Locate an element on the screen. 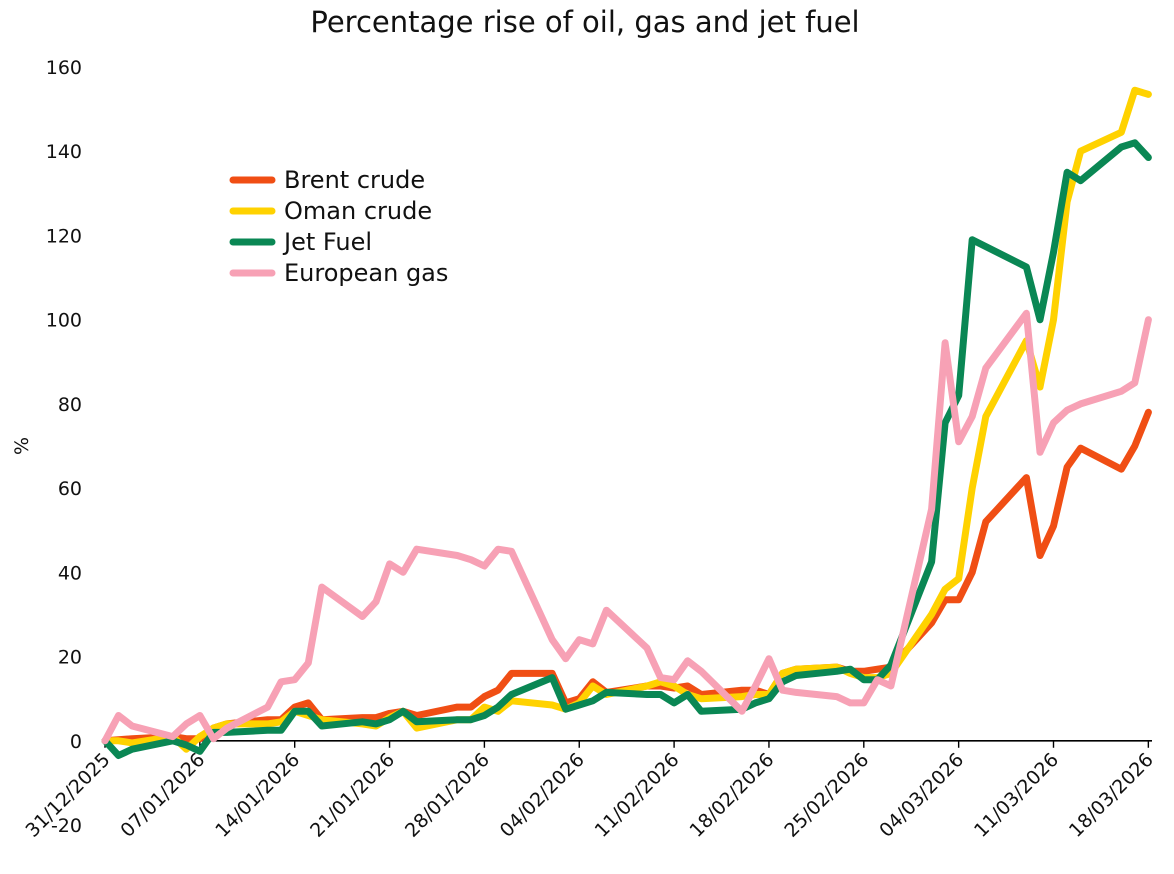 Image resolution: width=1174 pixels, height=874 pixels. x-tick-label: 21/01/2026 is located at coordinates (352, 795).